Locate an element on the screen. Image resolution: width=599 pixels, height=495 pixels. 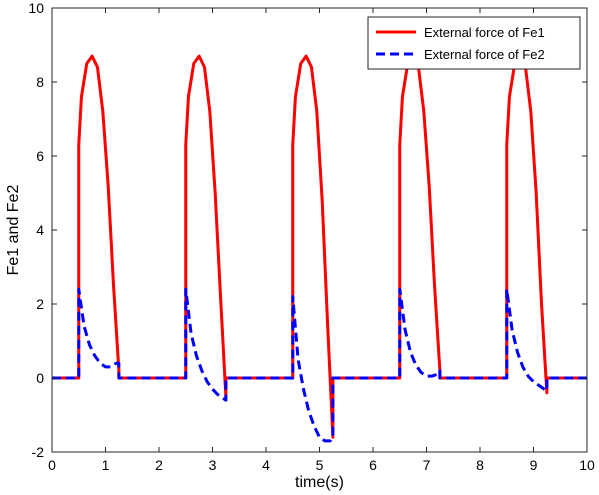
x-tick-label: 0 is located at coordinates (52, 465).